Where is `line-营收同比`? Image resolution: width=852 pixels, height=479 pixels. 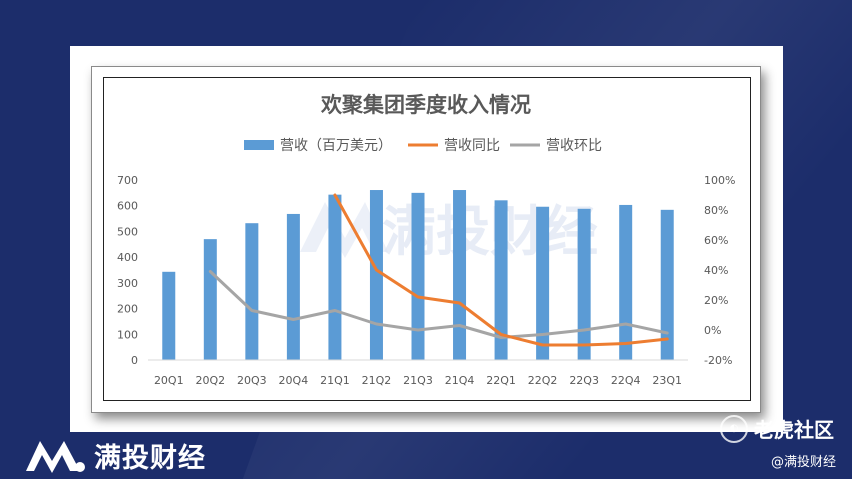 line-营收同比 is located at coordinates (501, 270).